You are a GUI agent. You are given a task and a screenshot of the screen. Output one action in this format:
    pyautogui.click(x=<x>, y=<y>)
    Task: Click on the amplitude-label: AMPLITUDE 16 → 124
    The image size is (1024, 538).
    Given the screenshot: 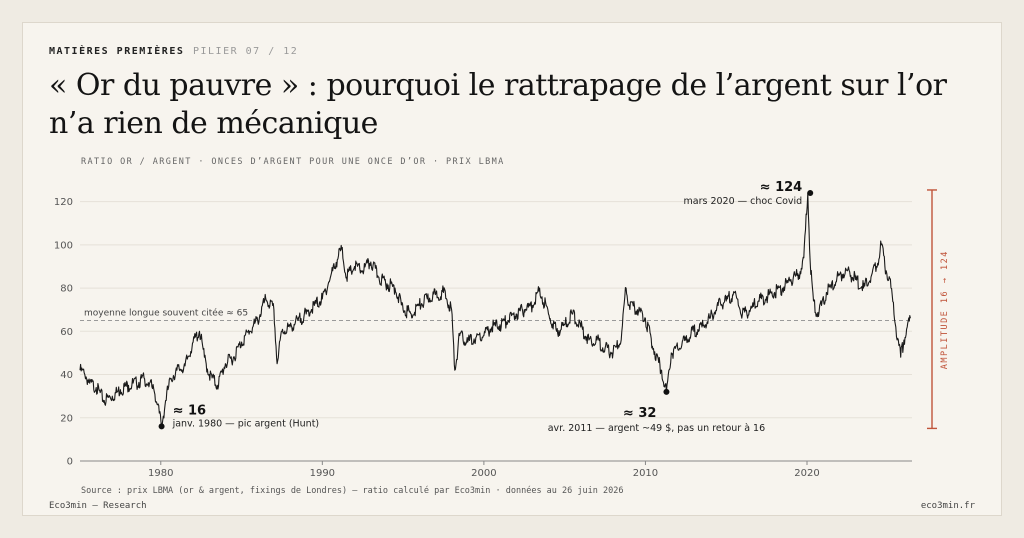 What is the action you would take?
    pyautogui.click(x=945, y=309)
    